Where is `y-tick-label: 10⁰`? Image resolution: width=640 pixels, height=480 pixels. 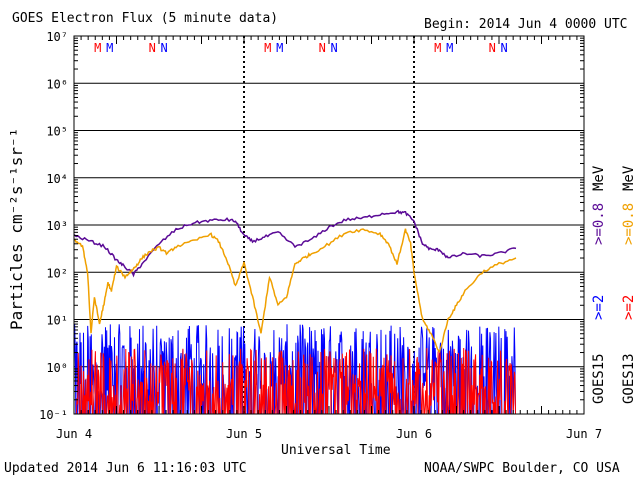 y-tick-label: 10⁰ is located at coordinates (57, 368).